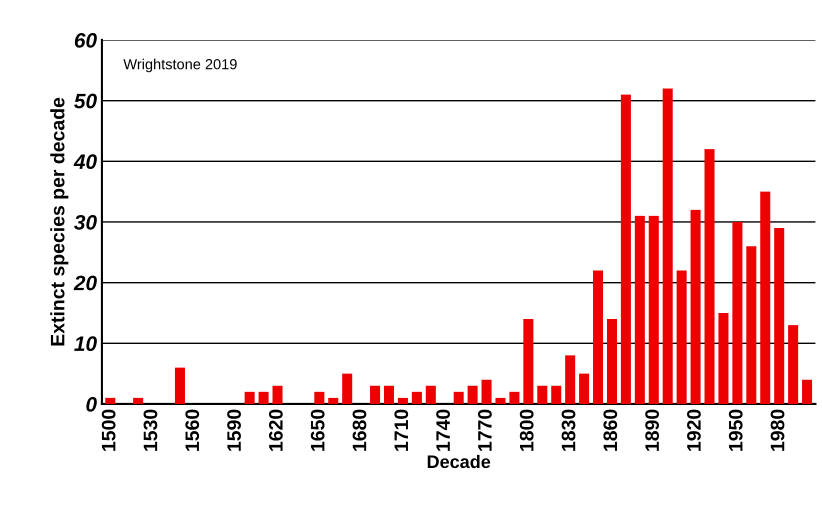  Describe the element at coordinates (91, 404) in the screenshot. I see `y-tick-label: 0` at that location.